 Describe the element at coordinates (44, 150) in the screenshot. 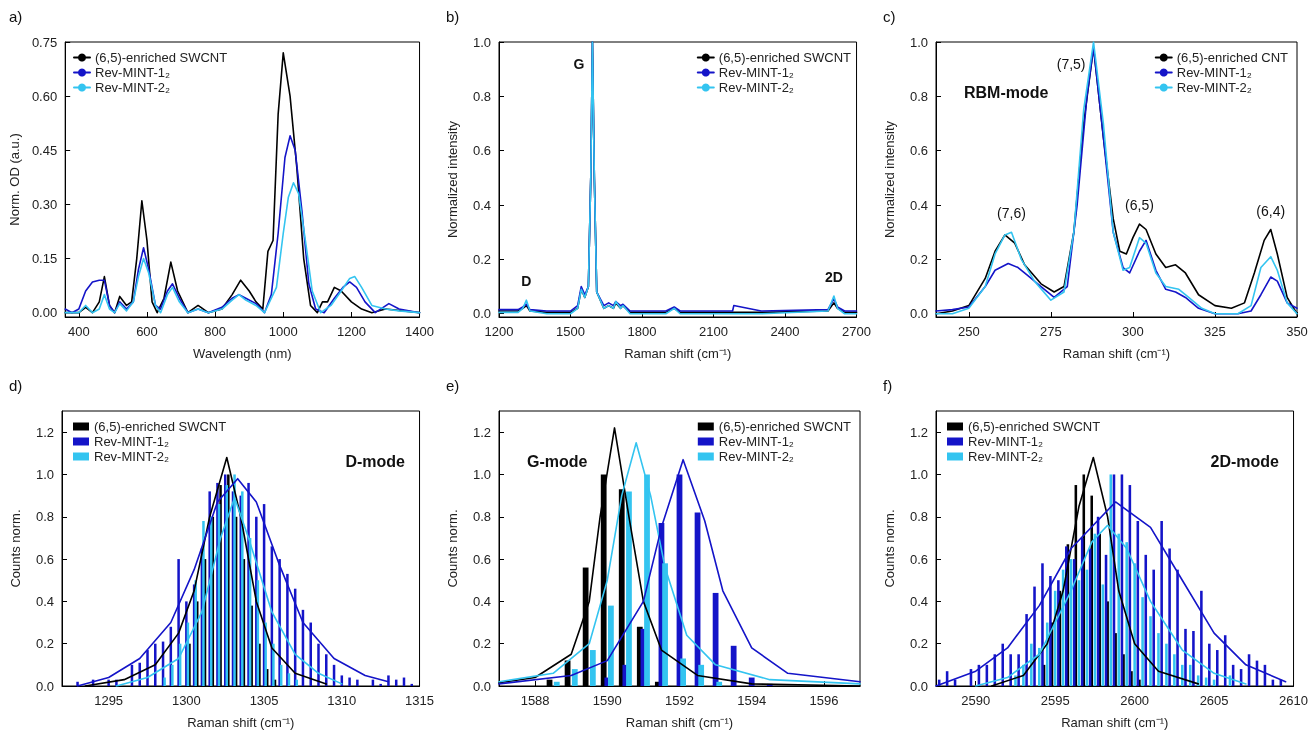

I see `y-tick-label: 0.45` at that location.